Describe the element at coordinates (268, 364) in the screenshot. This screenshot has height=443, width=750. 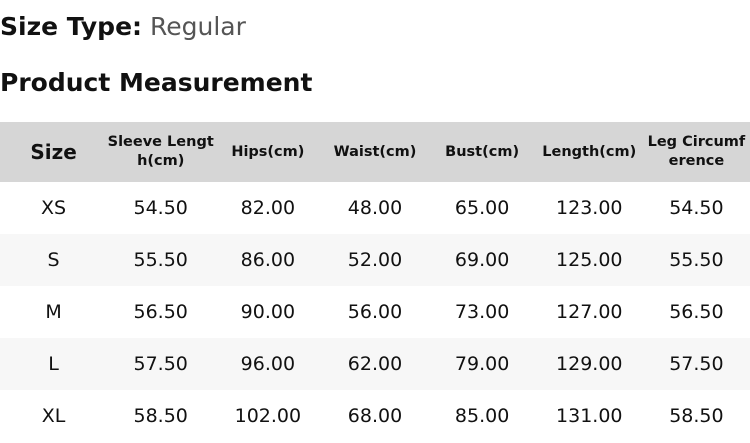
I see `table-cell: 96.00` at that location.